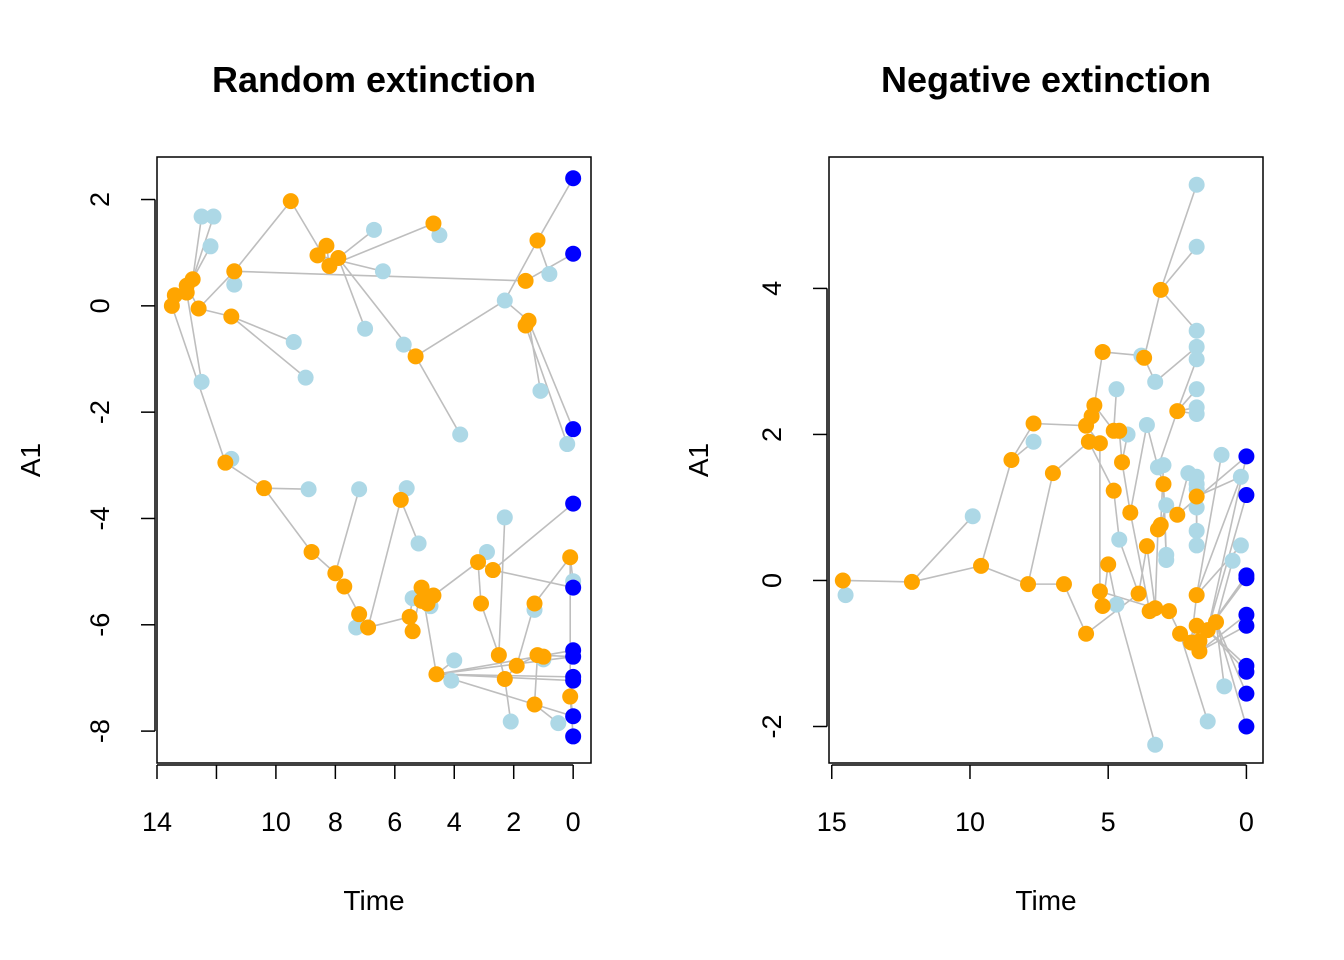 This screenshot has width=1344, height=960. What do you see at coordinates (30, 460) in the screenshot?
I see `y-axis-label-random: A1` at bounding box center [30, 460].